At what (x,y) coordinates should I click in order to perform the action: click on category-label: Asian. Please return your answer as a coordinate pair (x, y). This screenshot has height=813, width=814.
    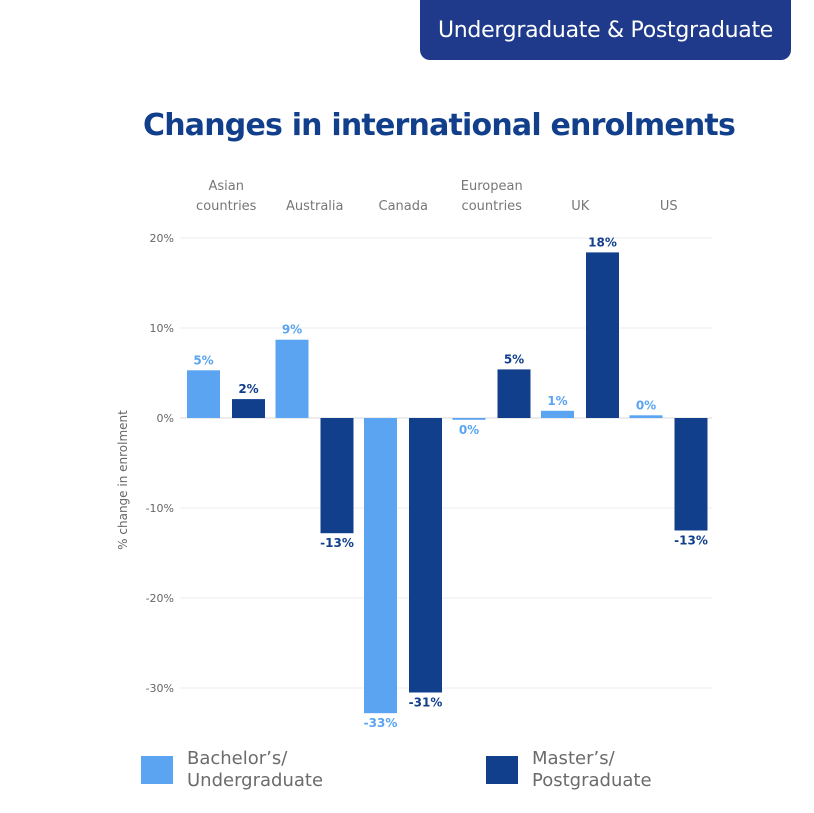
    Looking at the image, I should click on (226, 186).